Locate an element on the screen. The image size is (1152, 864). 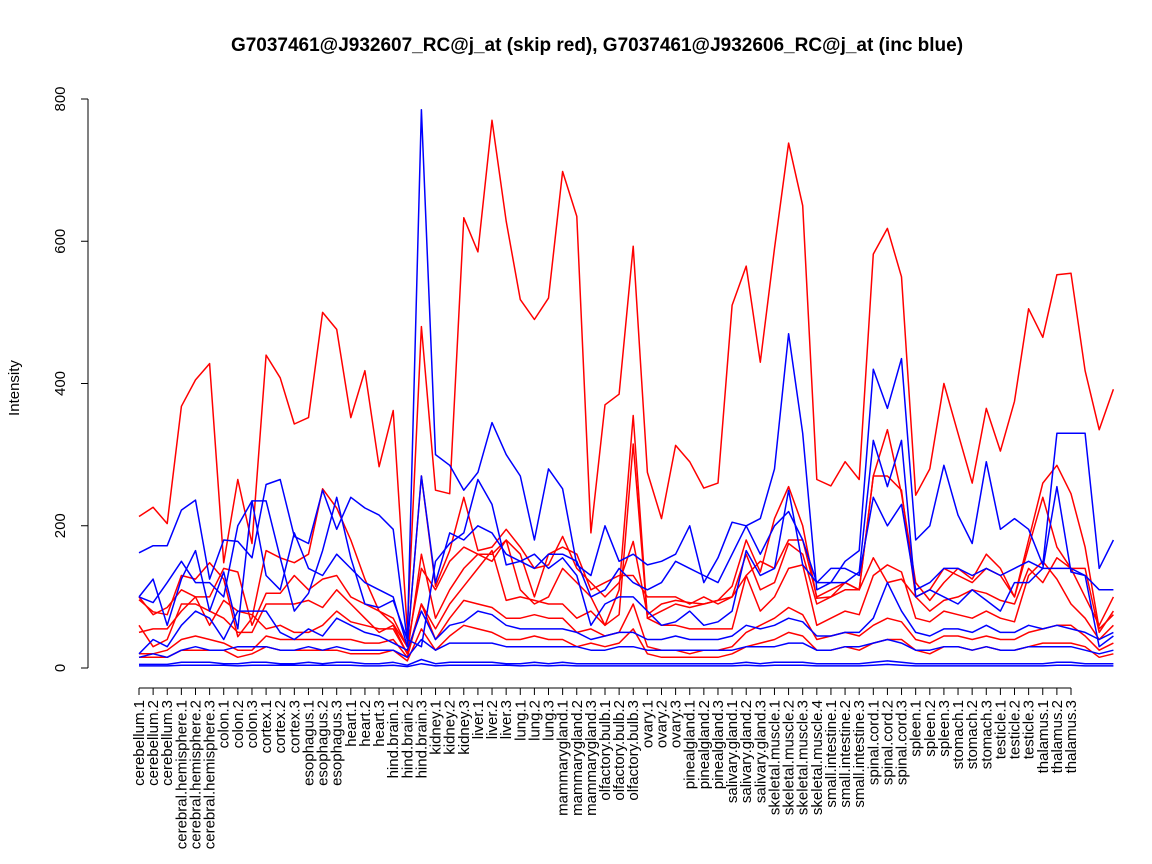
x-tick-label: lung.3 is located at coordinates (549, 720).